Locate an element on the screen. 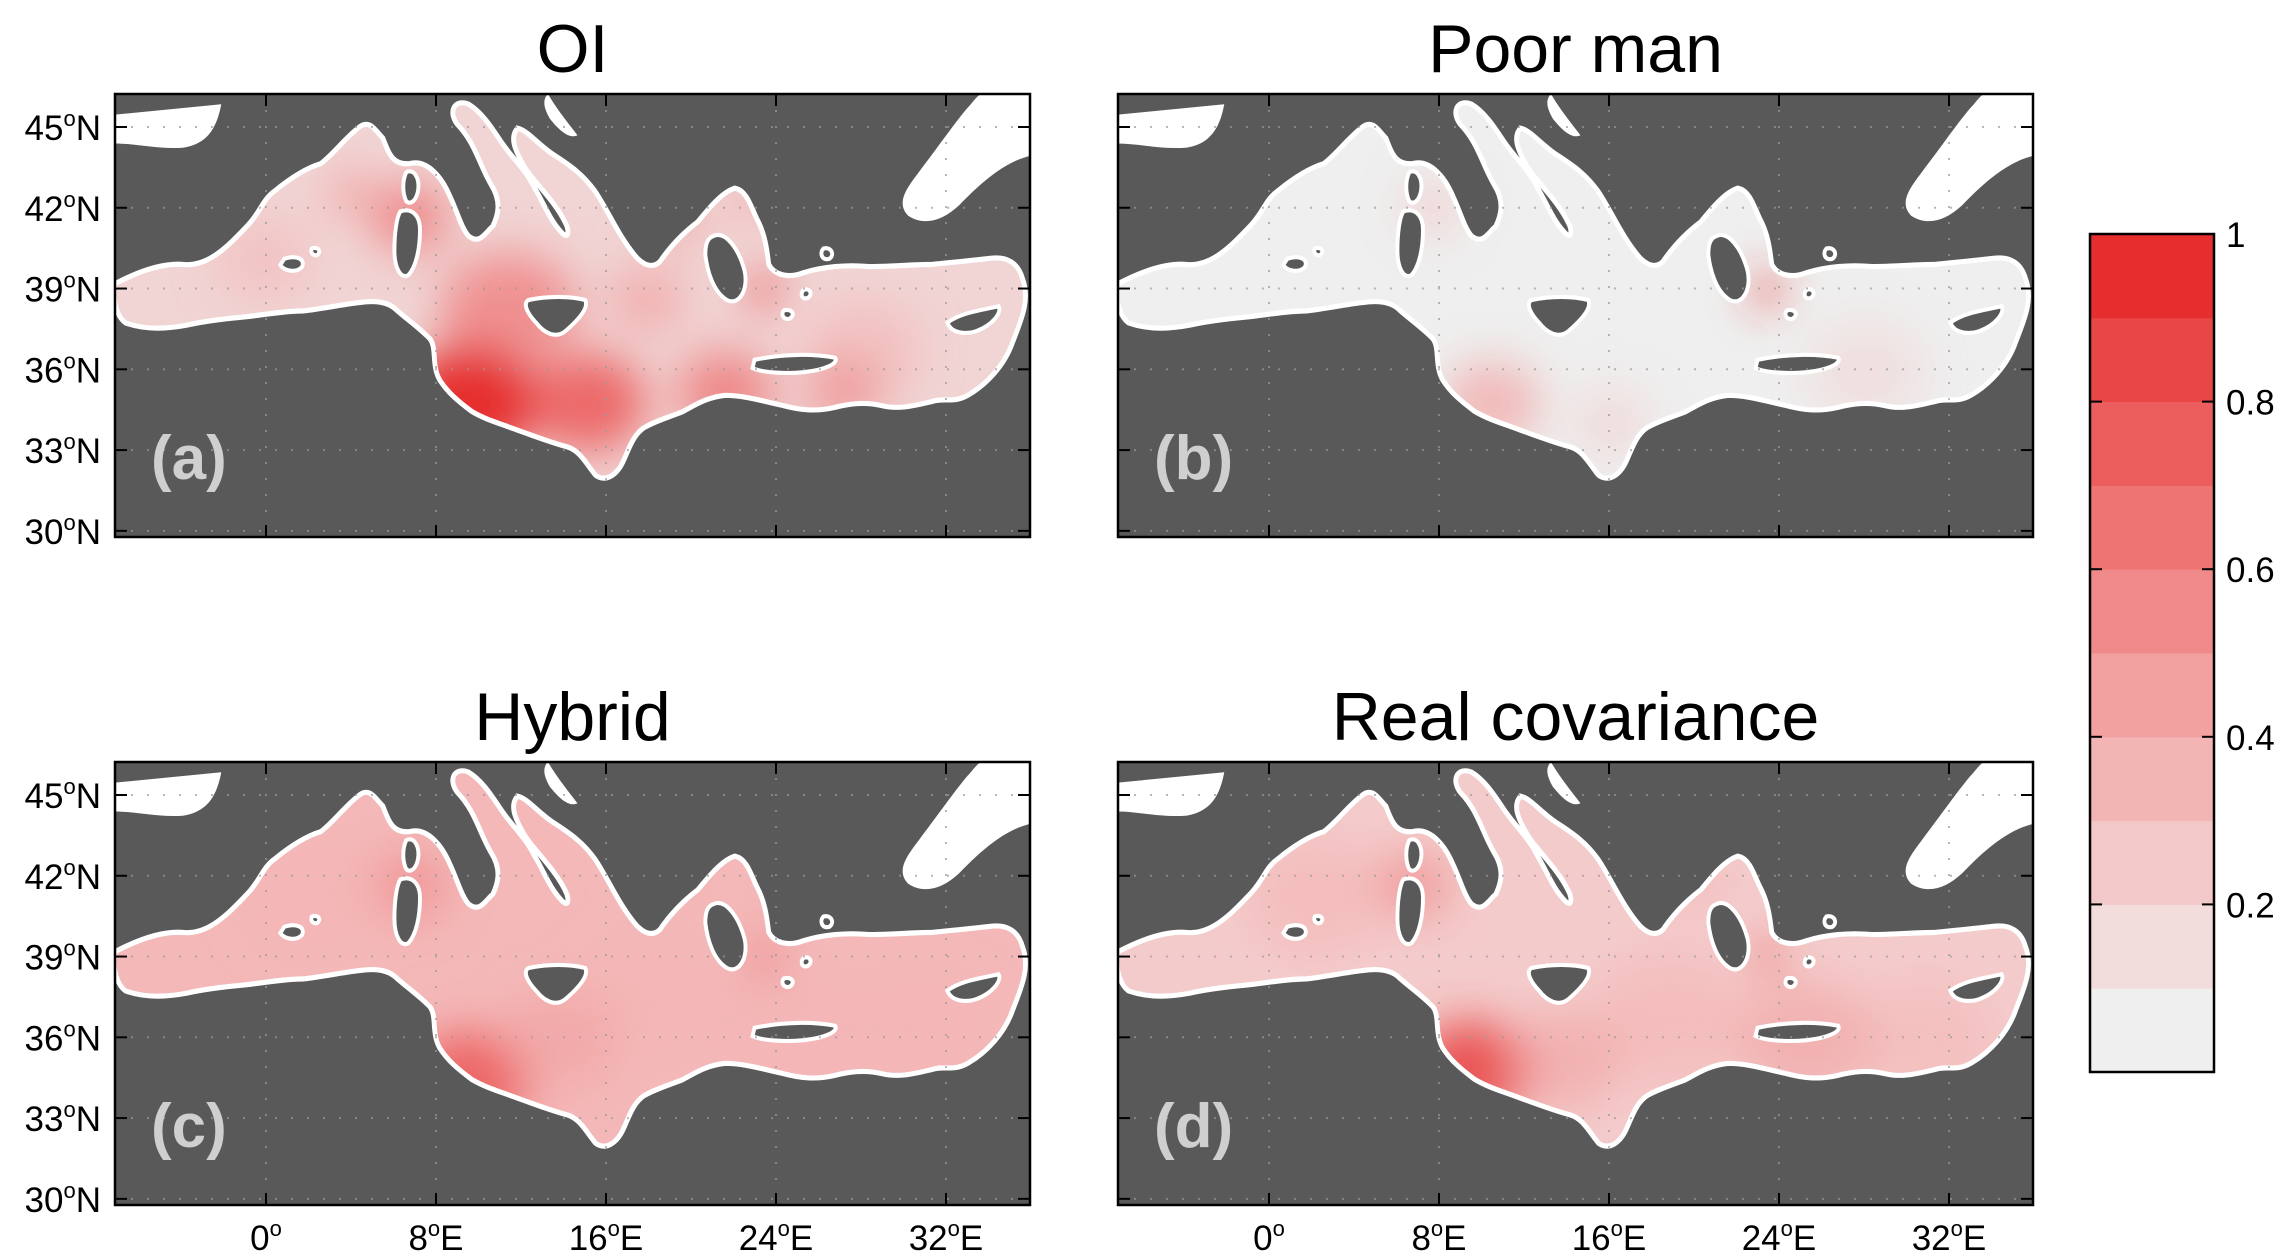 This screenshot has height=1256, width=2280. panel-title: Real covariance is located at coordinates (1576, 717).